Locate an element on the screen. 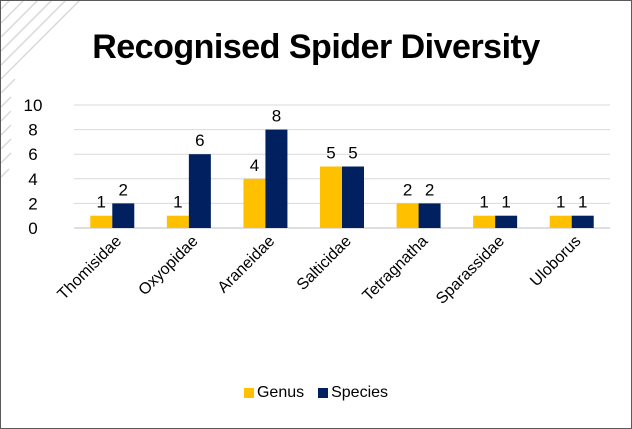 The image size is (632, 429). y-tick-label: 6 is located at coordinates (32, 154).